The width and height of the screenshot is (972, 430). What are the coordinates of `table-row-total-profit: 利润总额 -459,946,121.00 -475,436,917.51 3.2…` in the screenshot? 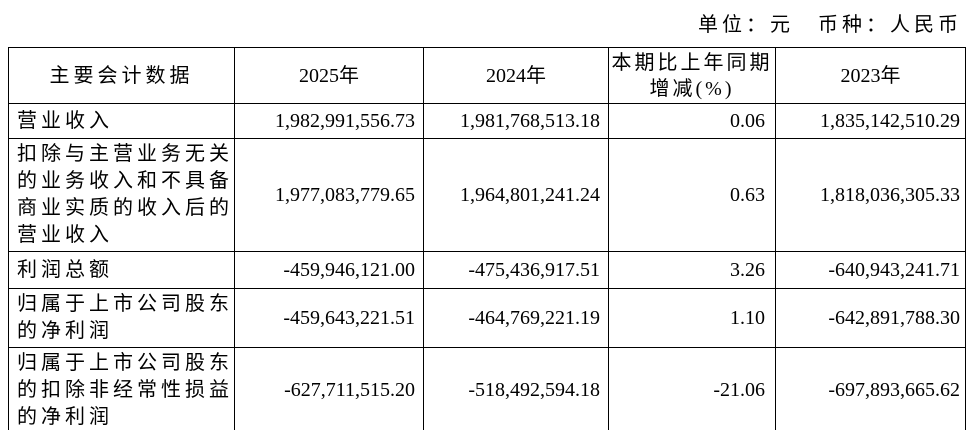 It's located at (487, 270).